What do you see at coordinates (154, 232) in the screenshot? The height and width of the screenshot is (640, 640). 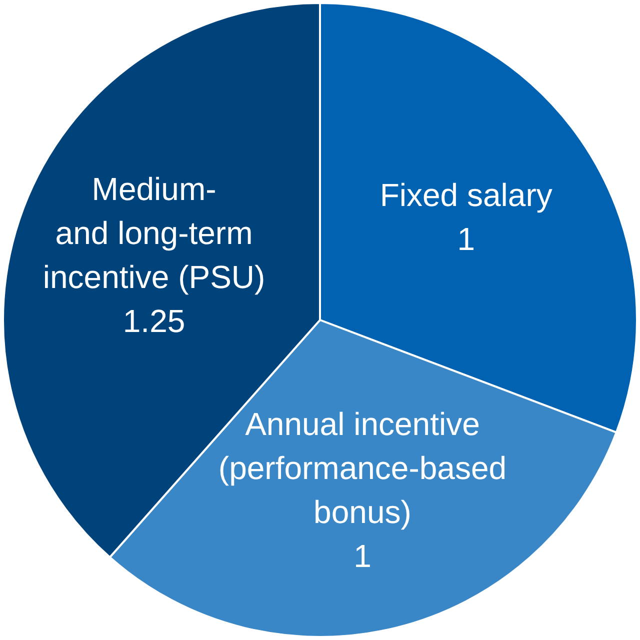 I see `slice-label: Medium- and long-term incentive (PSU)` at bounding box center [154, 232].